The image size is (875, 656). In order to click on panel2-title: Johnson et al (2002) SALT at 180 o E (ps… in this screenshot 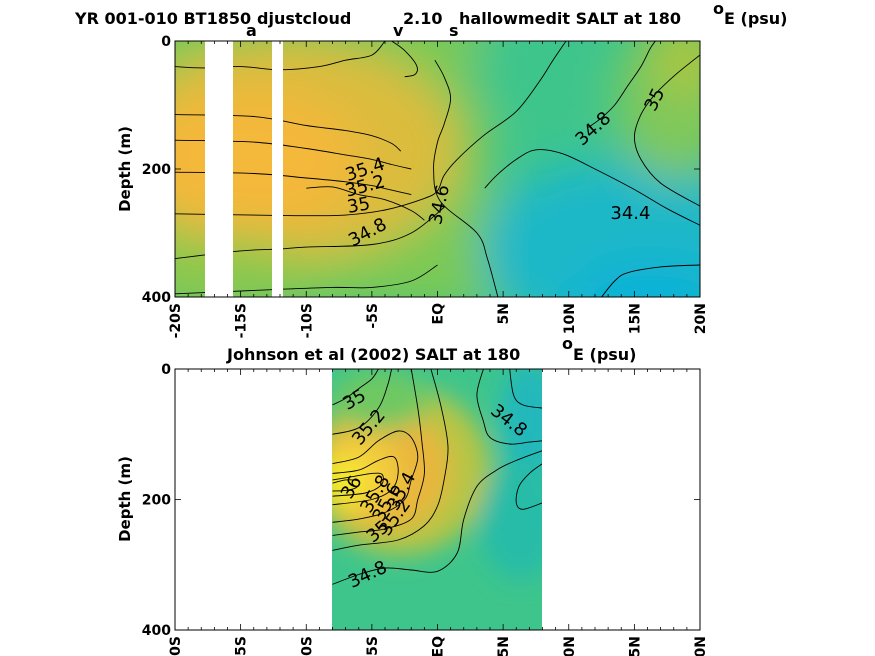, I will do `click(431, 349)`.